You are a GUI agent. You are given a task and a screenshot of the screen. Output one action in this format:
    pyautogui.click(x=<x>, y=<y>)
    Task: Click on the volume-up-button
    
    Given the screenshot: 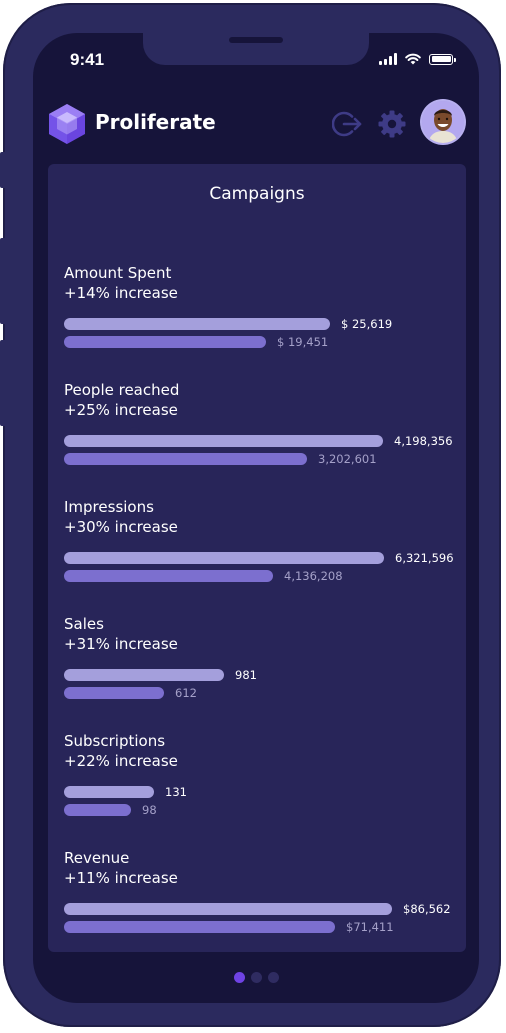 What is the action you would take?
    pyautogui.click(x=2, y=281)
    